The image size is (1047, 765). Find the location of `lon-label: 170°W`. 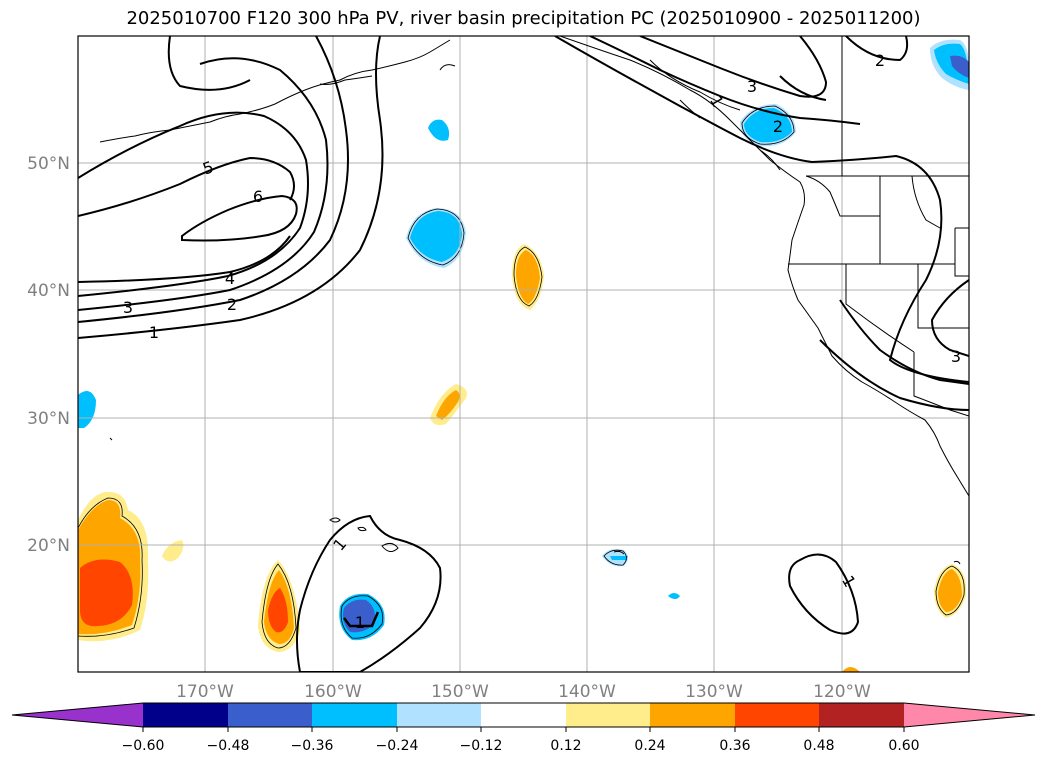

lon-label: 170°W is located at coordinates (205, 692).